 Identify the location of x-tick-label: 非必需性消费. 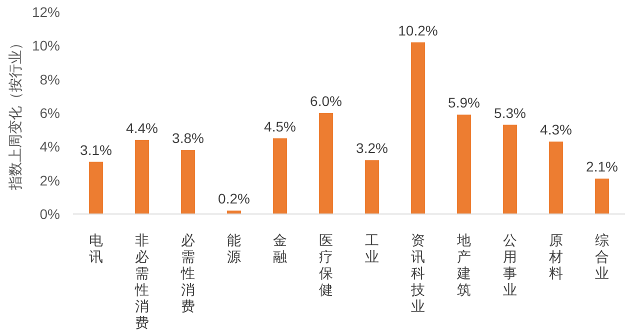
(141, 281).